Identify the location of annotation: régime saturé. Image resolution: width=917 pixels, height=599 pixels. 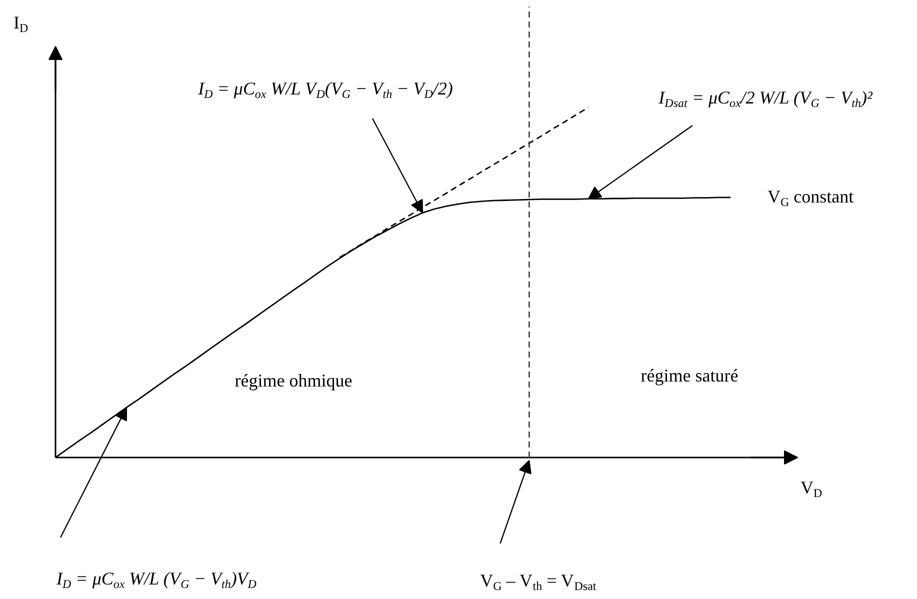
(689, 376).